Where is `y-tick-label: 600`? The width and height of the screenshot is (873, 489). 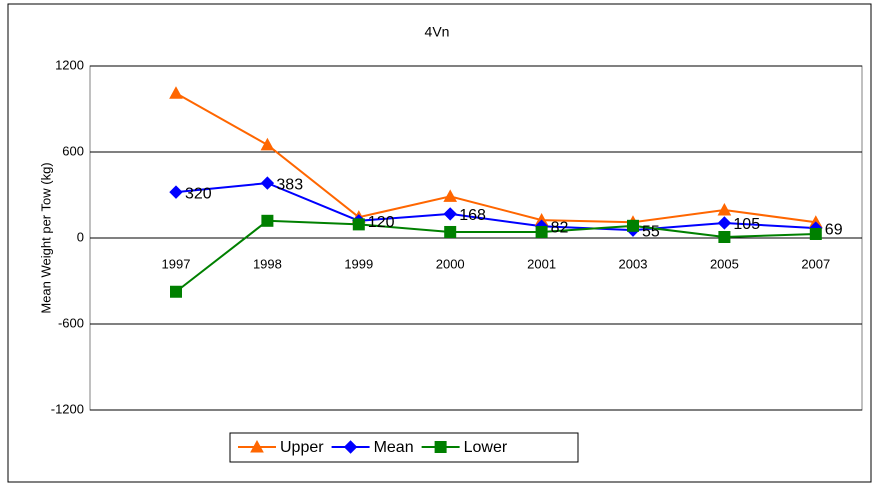
y-tick-label: 600 is located at coordinates (73, 150).